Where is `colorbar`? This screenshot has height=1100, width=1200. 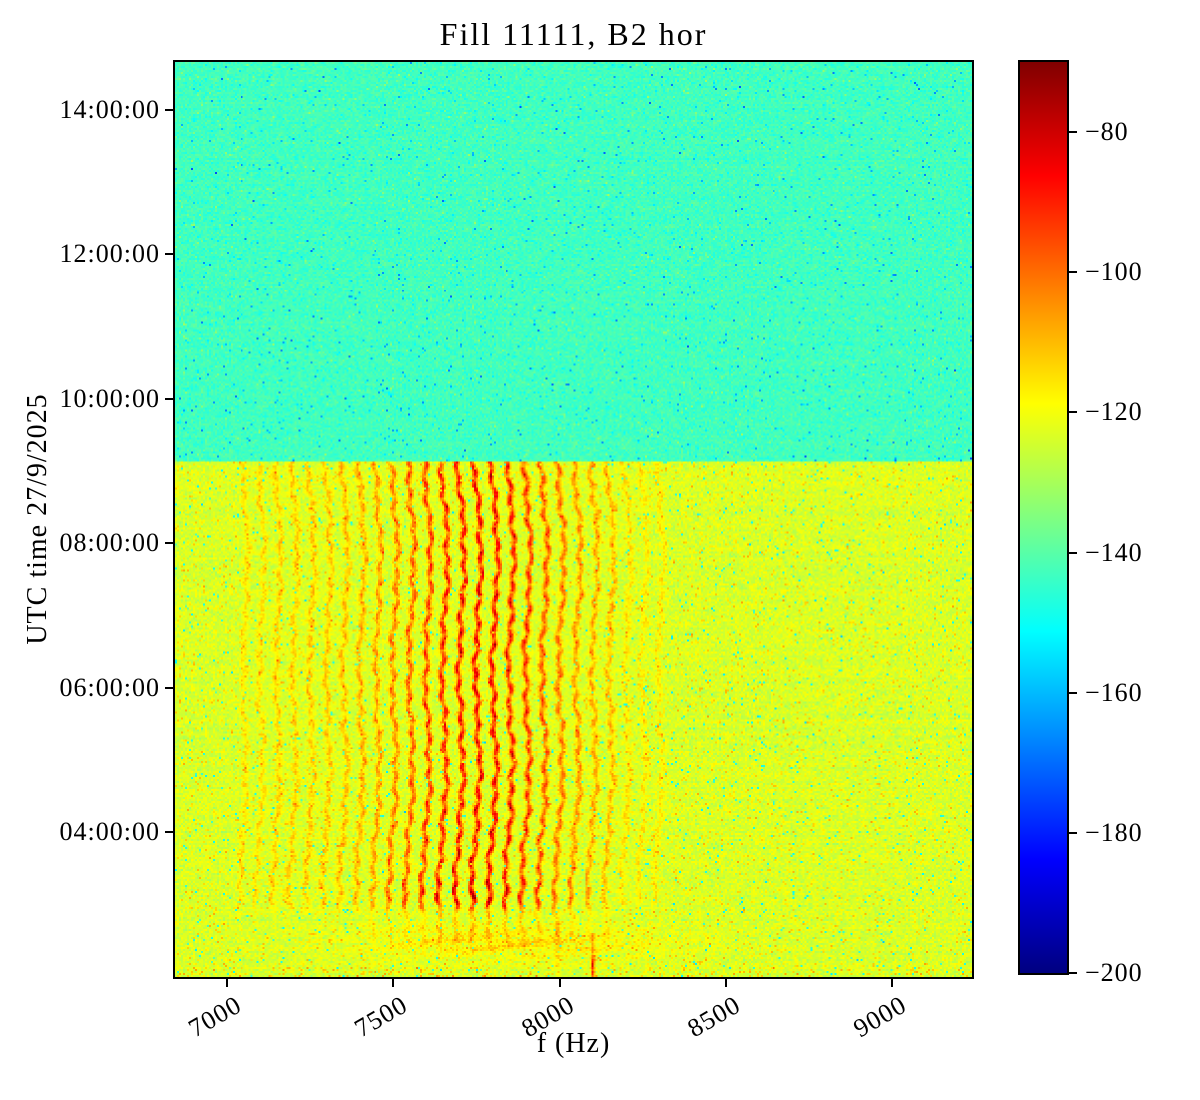
colorbar is located at coordinates (1043, 517).